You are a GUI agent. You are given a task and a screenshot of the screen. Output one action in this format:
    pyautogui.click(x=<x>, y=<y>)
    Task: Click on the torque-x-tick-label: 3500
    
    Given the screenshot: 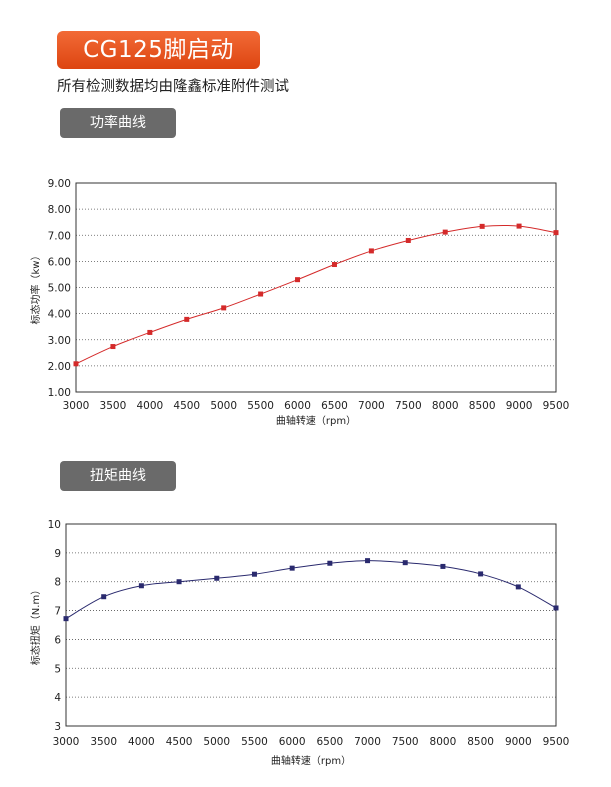 What is the action you would take?
    pyautogui.click(x=103, y=742)
    